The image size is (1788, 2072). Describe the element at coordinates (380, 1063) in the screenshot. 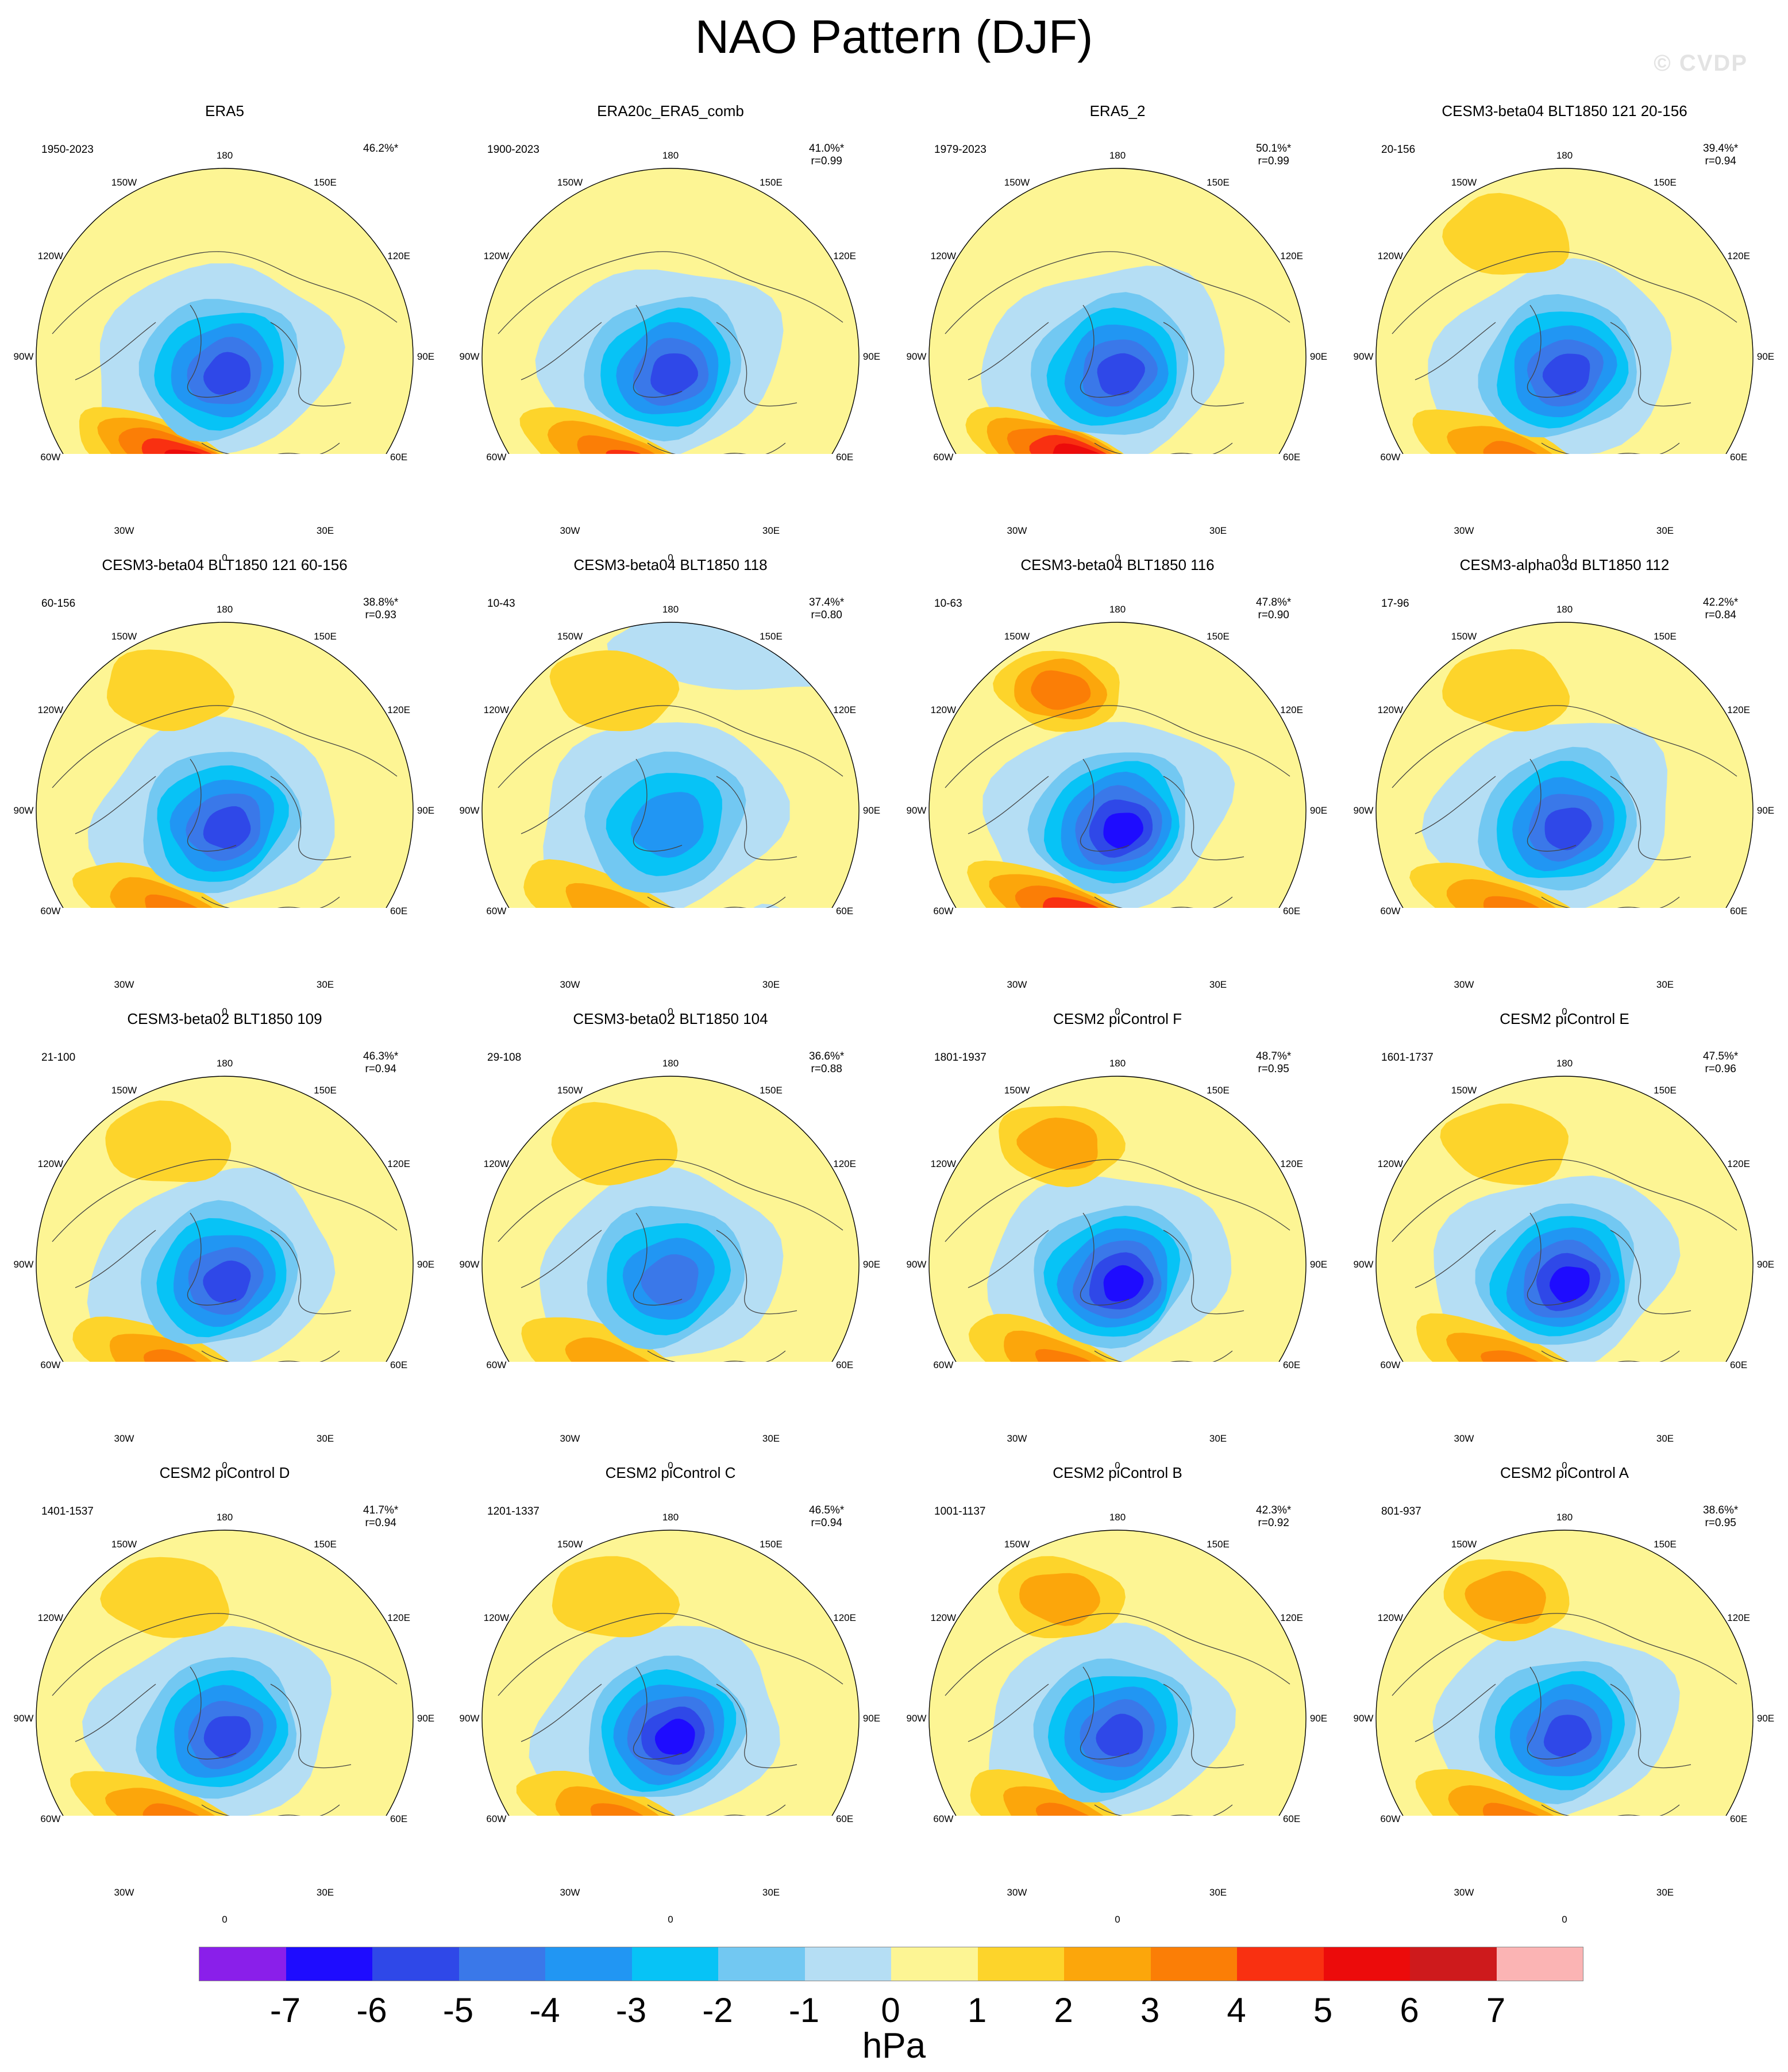

I see `panel-stats: 46.3%* r=0.94` at that location.